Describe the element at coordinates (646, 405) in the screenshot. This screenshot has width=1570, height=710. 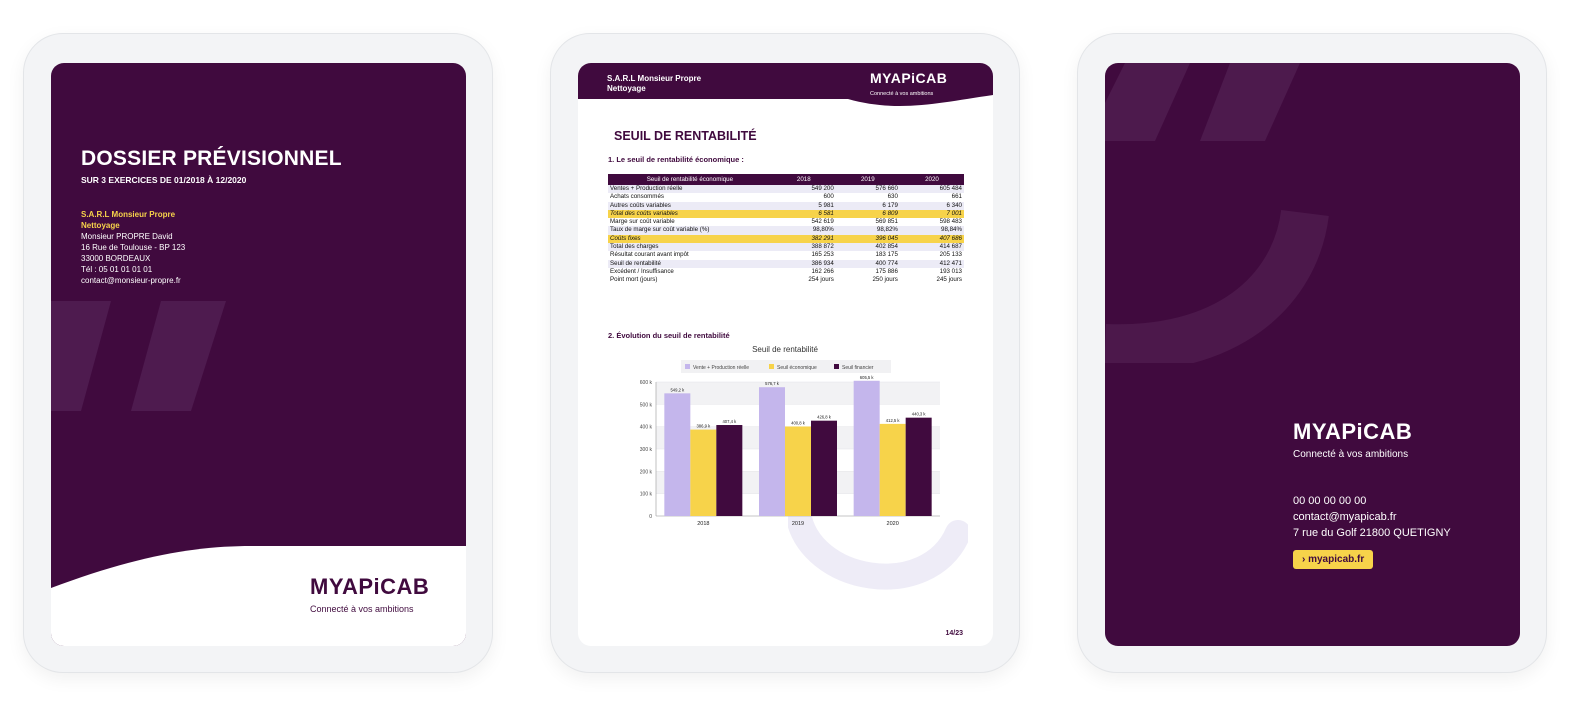
I see `y-tick-label: 500 k` at that location.